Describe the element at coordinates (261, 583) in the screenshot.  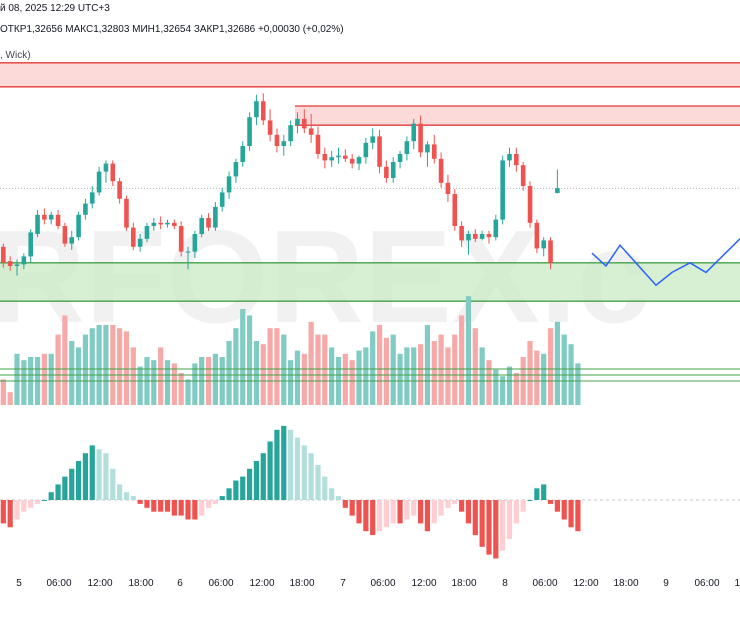
I see `x-tick-label: 12:00` at that location.